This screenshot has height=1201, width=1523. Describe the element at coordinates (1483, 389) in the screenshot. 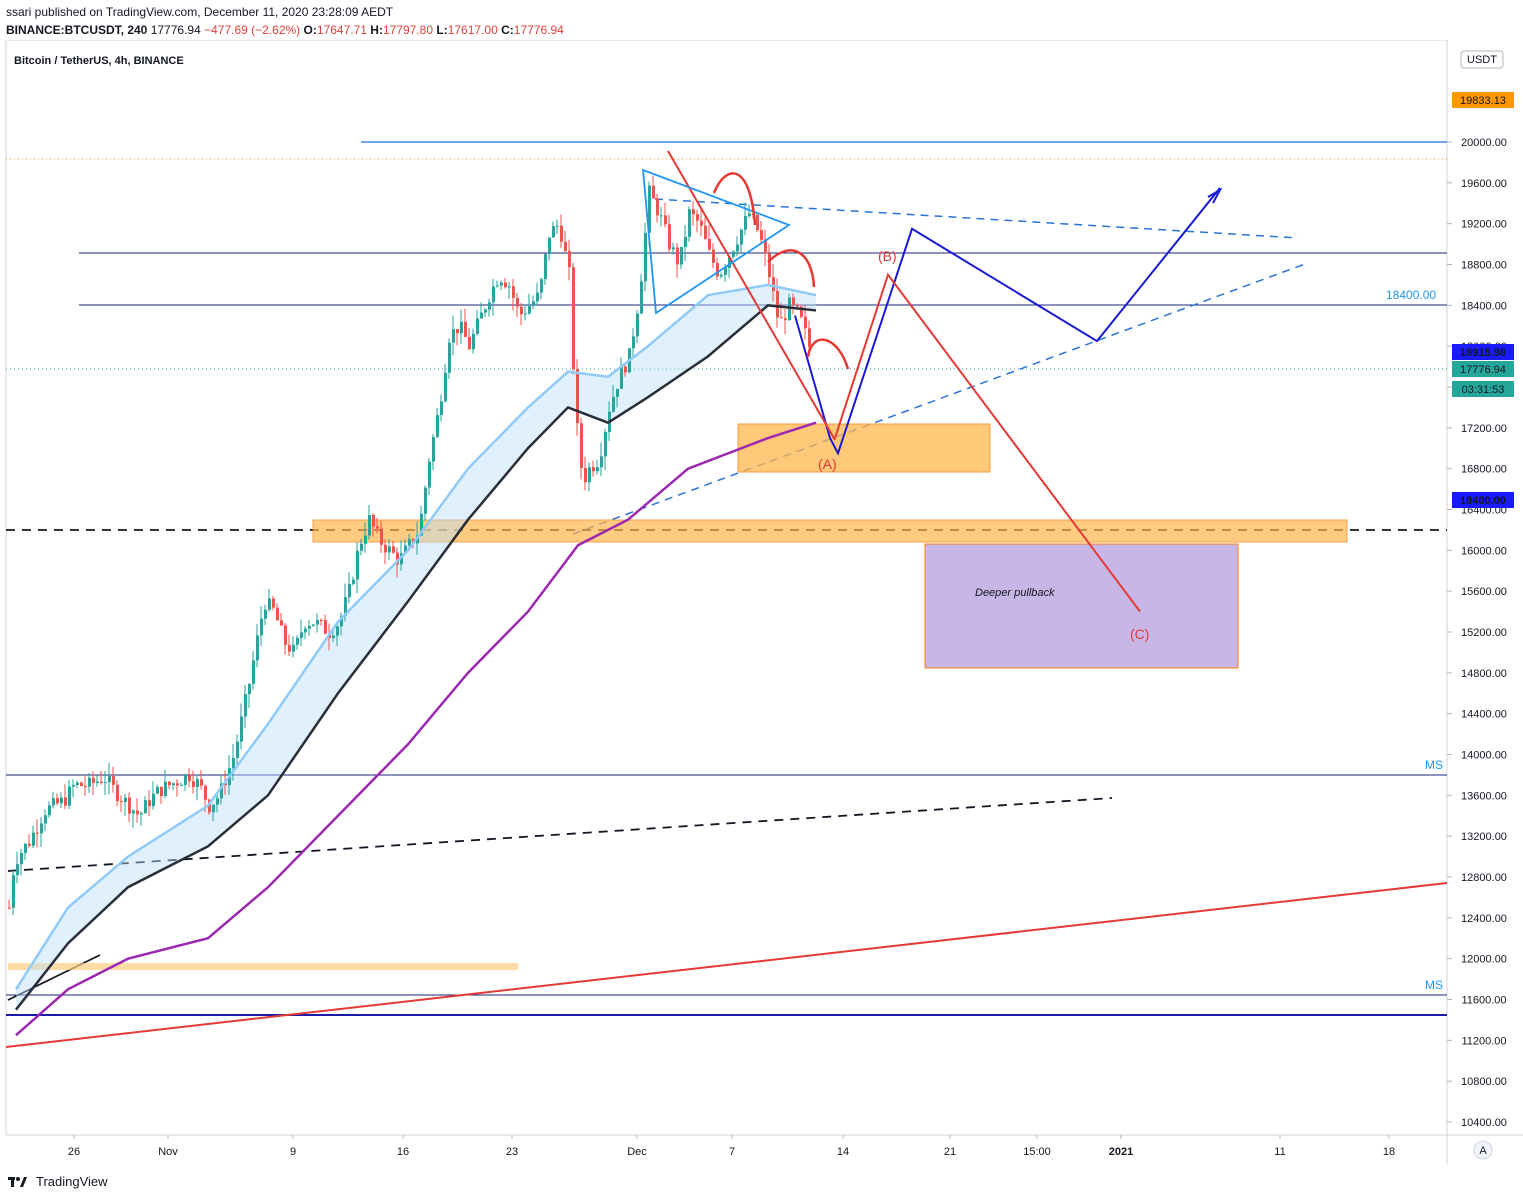

I see `price-tag-countdown: 03:31:53` at that location.